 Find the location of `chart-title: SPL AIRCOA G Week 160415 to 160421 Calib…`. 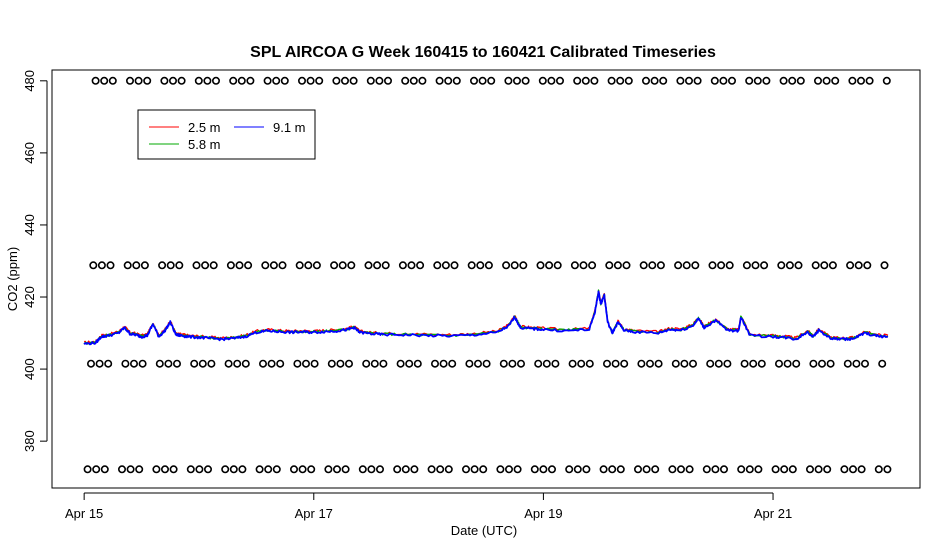

chart-title: SPL AIRCOA G Week 160415 to 160421 Calib… is located at coordinates (483, 52).